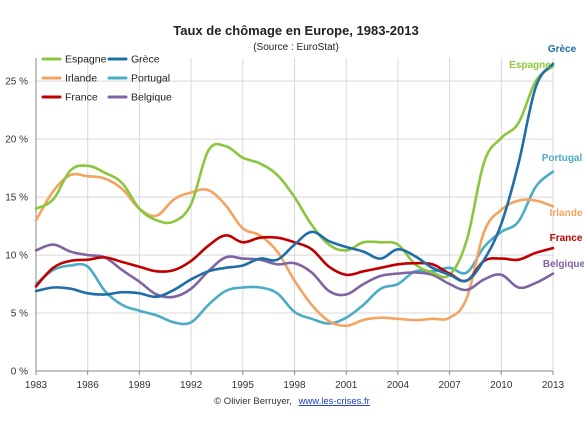  I want to click on x-tick-label: 1986, so click(88, 385).